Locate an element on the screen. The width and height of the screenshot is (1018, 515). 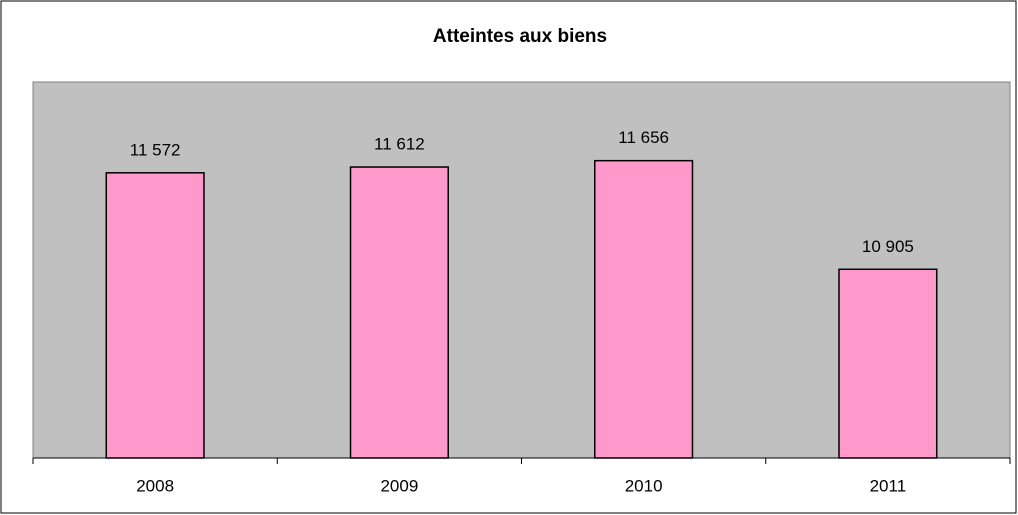
data-label: 11 656 is located at coordinates (643, 137).